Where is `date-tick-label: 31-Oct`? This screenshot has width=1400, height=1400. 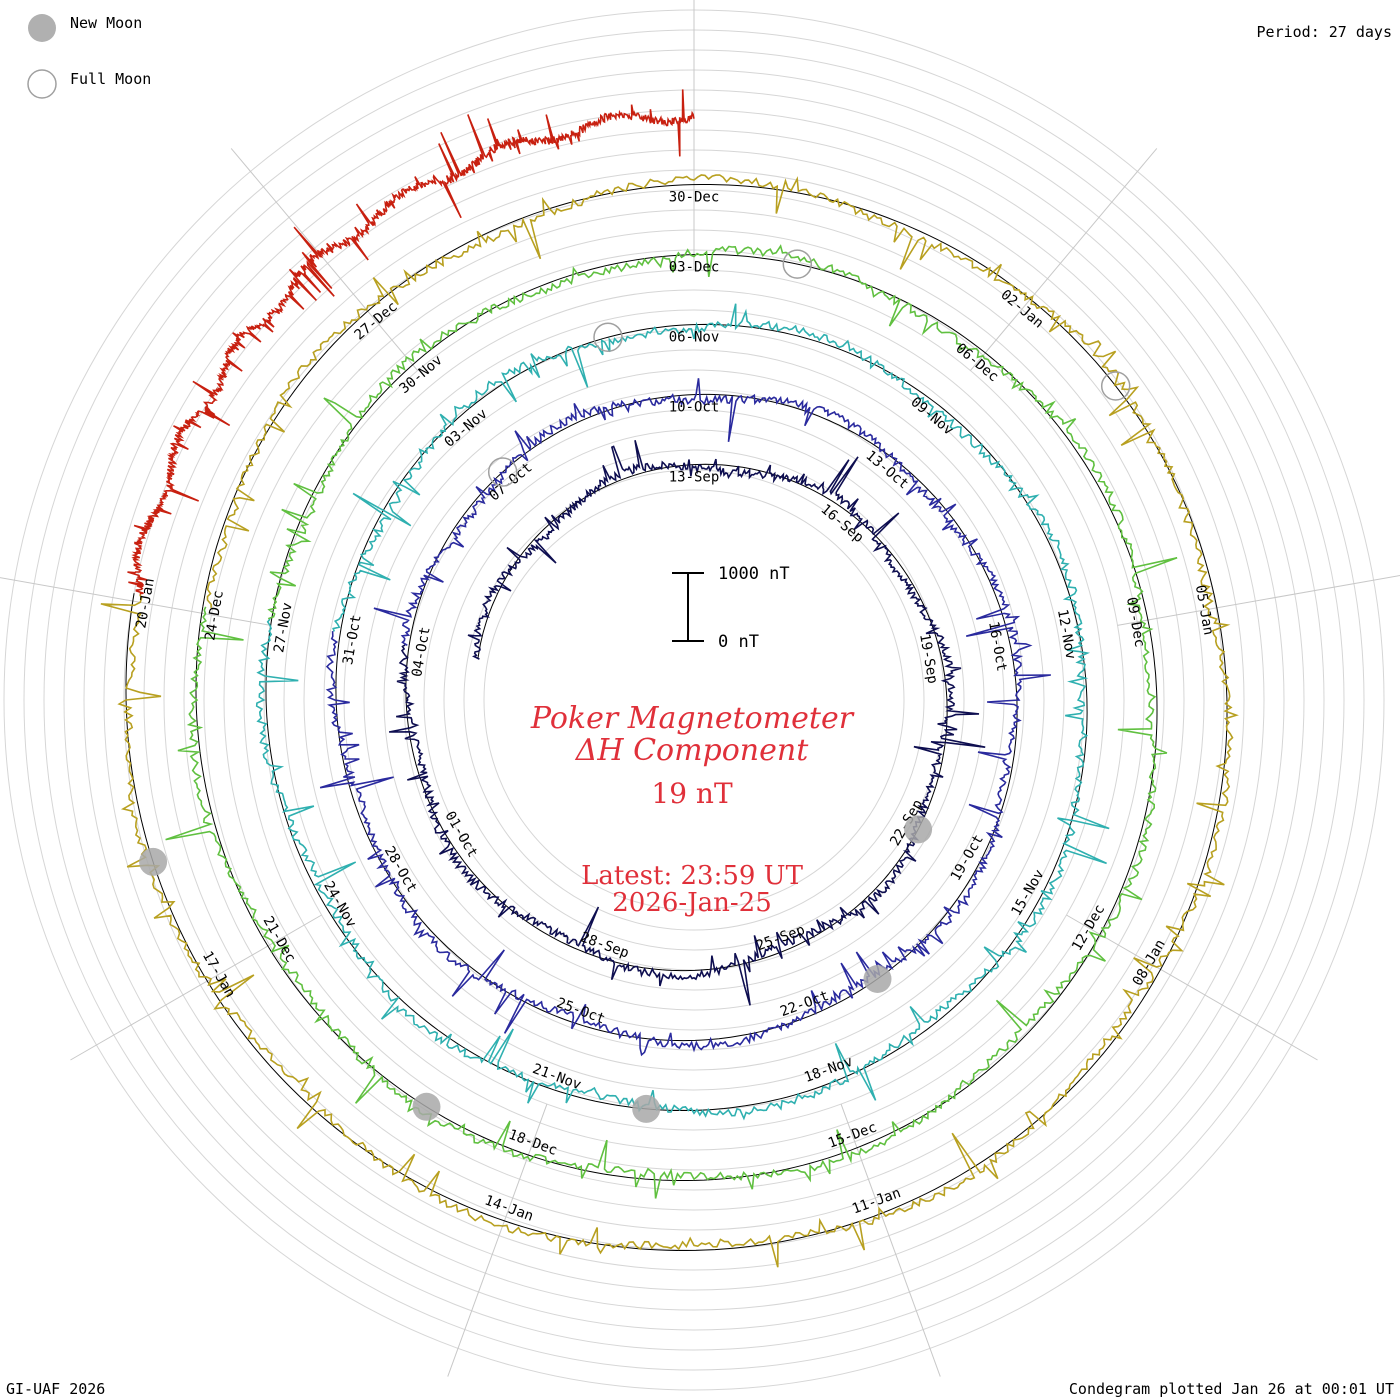
date-tick-label: 31-Oct is located at coordinates (352, 640).